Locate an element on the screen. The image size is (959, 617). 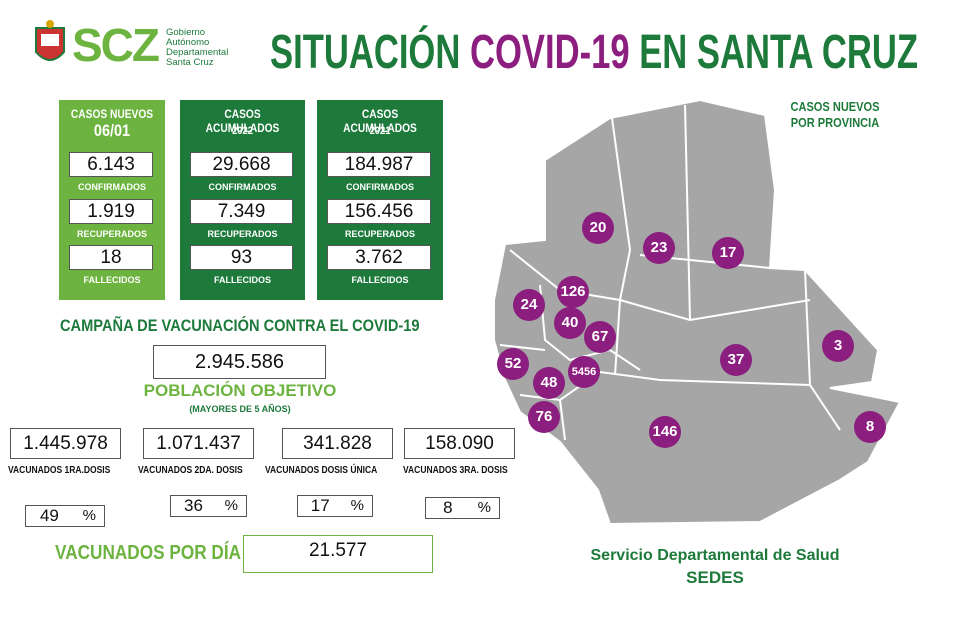
dose-value: 1.071.437 is located at coordinates (198, 443).